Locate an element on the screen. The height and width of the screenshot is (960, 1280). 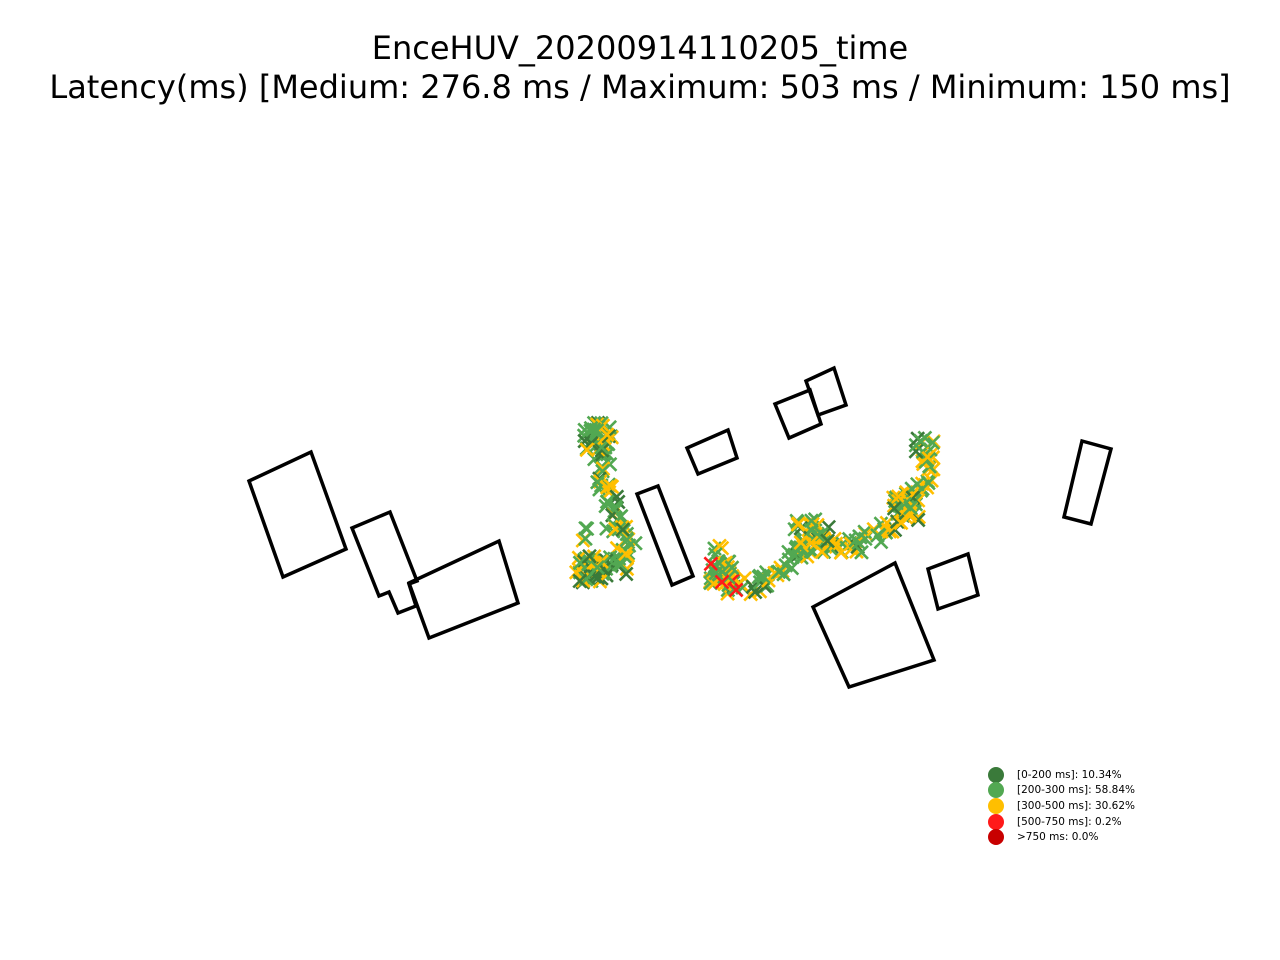
legend-item: [500-750 ms]: 0.2% is located at coordinates (1061, 821).